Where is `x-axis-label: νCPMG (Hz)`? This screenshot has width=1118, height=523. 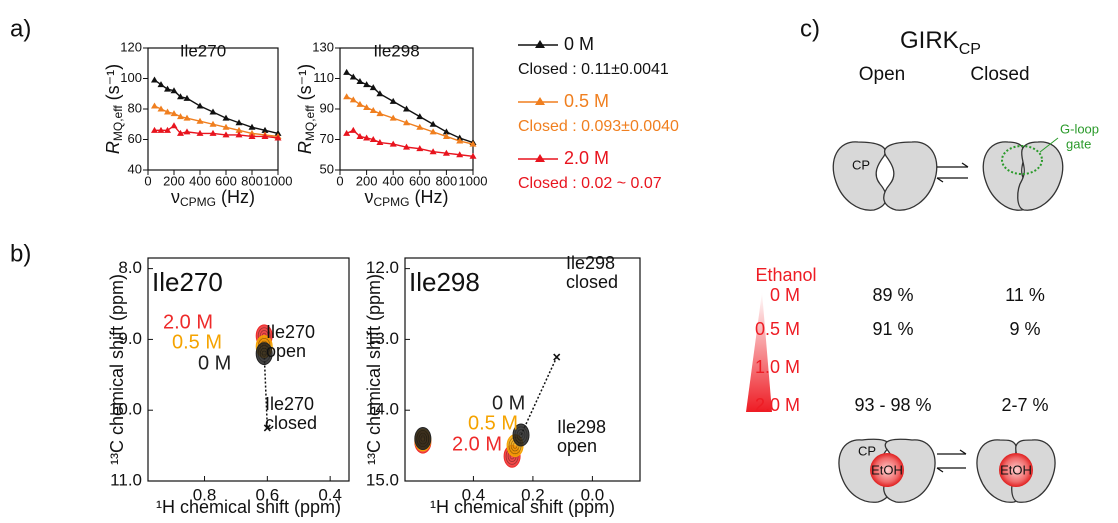
x-axis-label: νCPMG (Hz) is located at coordinates (407, 198).